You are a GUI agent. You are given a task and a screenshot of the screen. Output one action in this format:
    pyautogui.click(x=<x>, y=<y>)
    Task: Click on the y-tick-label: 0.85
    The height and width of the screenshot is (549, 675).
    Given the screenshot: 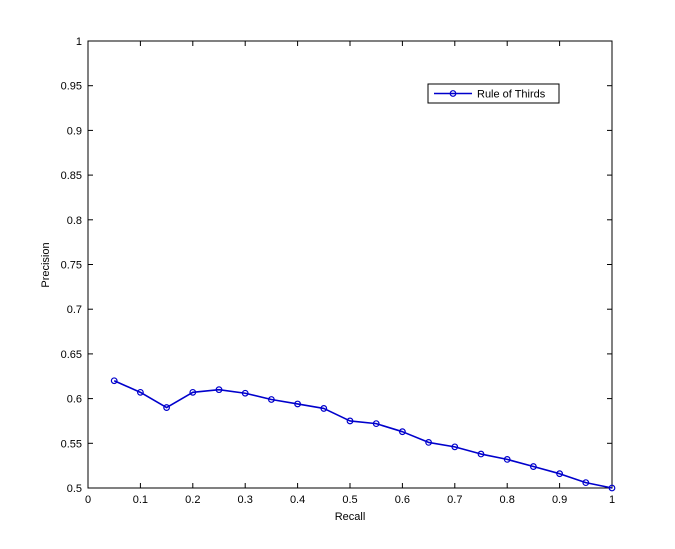 What is the action you would take?
    pyautogui.click(x=71, y=176)
    